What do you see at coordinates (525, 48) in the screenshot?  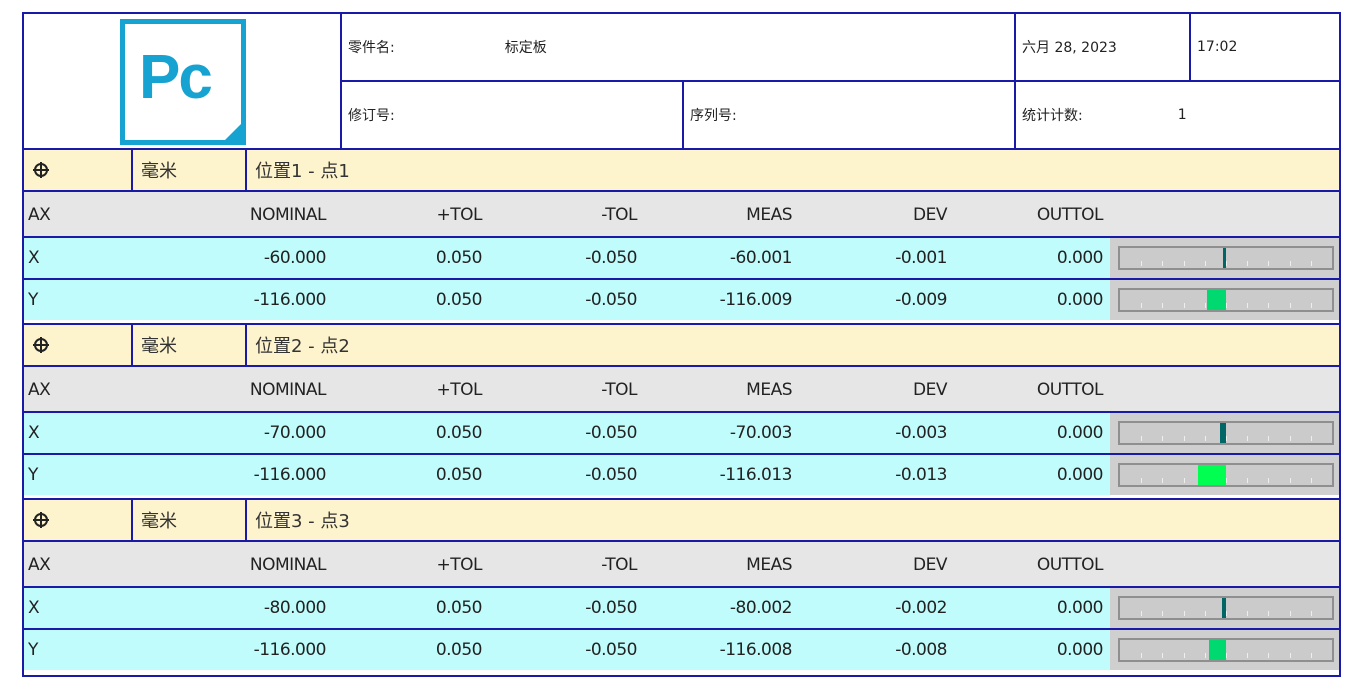 I see `part-name-value: 标定板` at bounding box center [525, 48].